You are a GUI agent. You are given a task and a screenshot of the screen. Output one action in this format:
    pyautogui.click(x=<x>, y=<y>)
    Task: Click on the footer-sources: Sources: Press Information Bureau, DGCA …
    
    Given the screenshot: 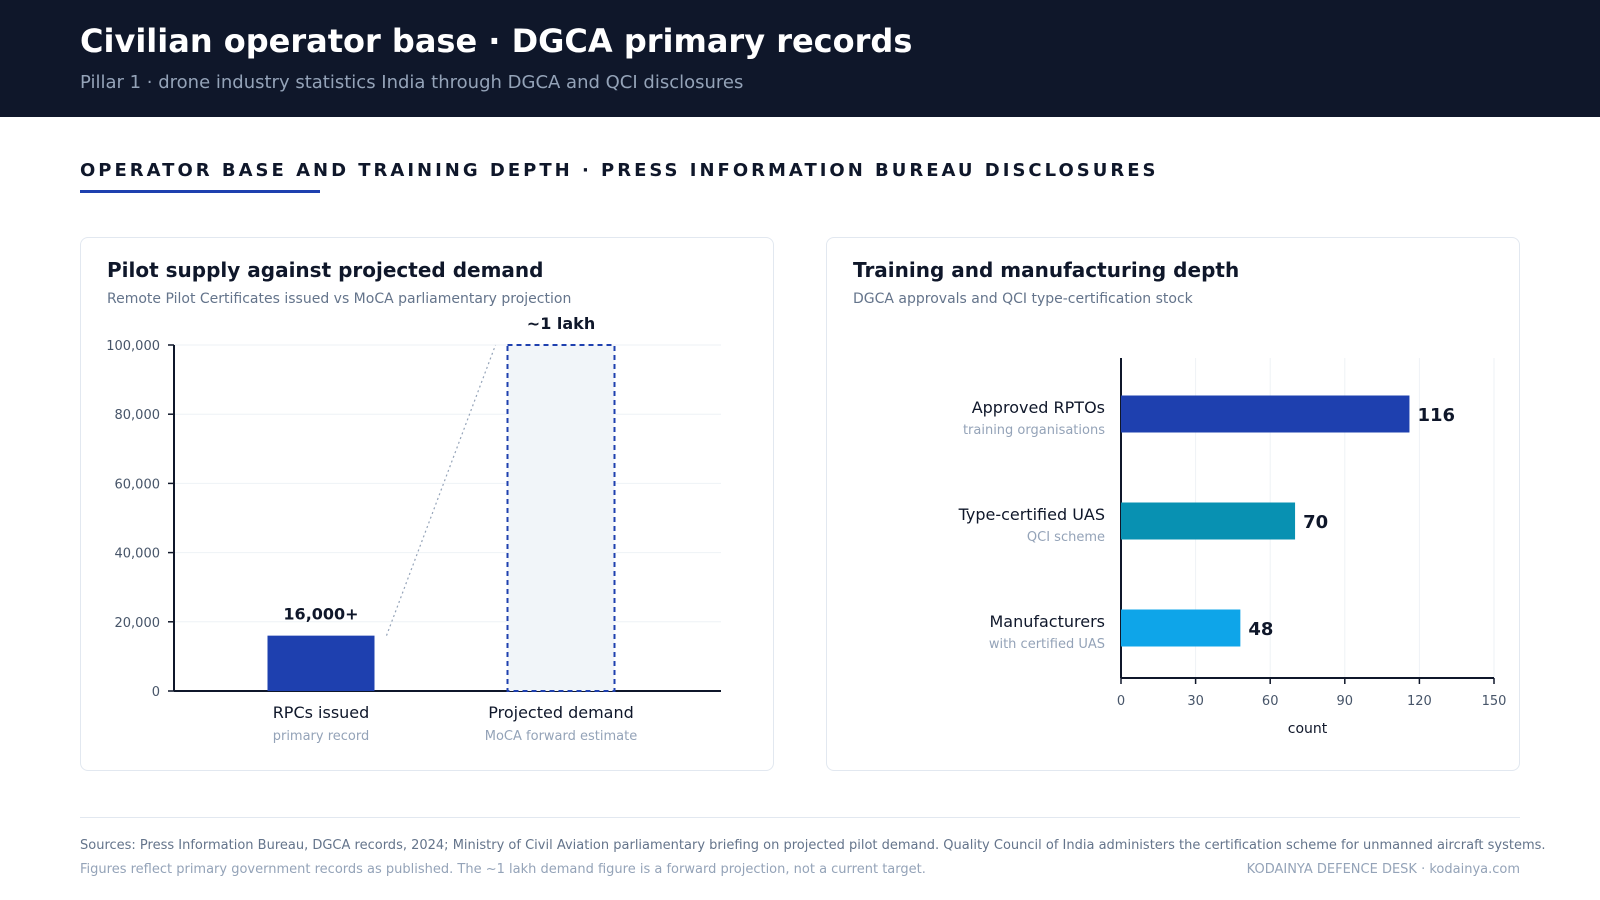 What is the action you would take?
    pyautogui.click(x=813, y=845)
    